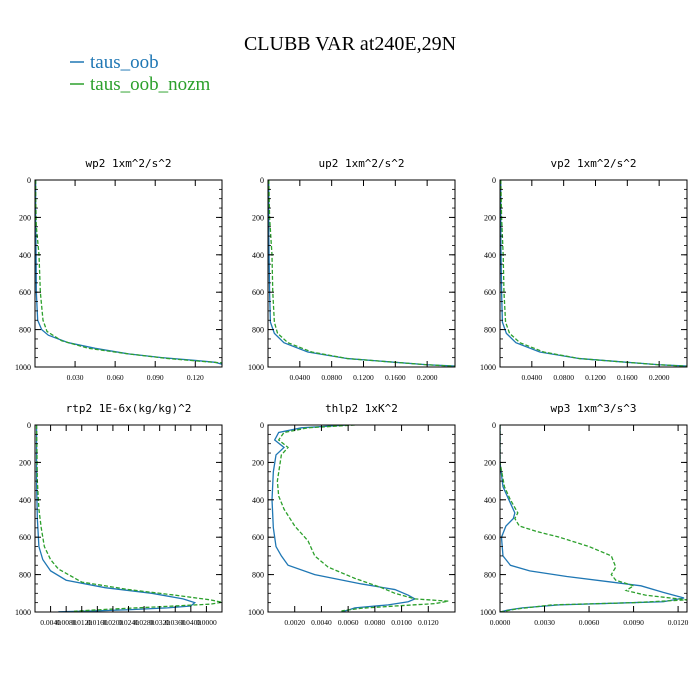  I want to click on x-tick-label-4-2: 0.0060, so click(348, 622).